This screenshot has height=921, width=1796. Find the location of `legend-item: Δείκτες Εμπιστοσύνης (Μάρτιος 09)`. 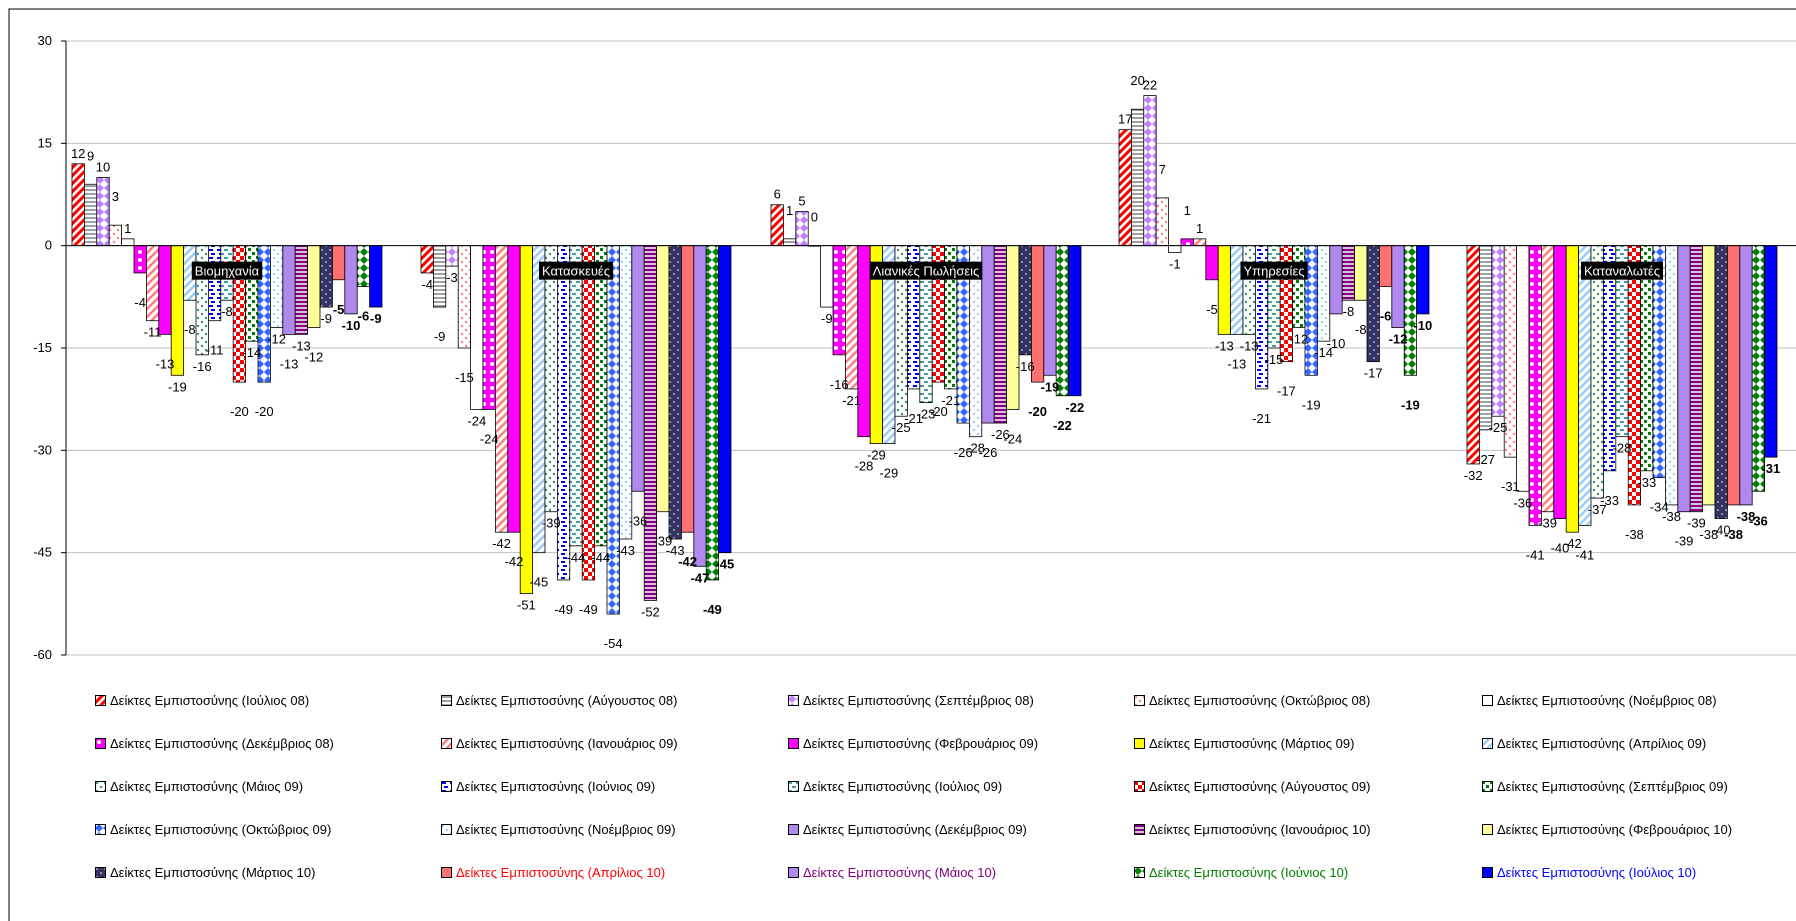

legend-item: Δείκτες Εμπιστοσύνης (Μάρτιος 09) is located at coordinates (1244, 743).